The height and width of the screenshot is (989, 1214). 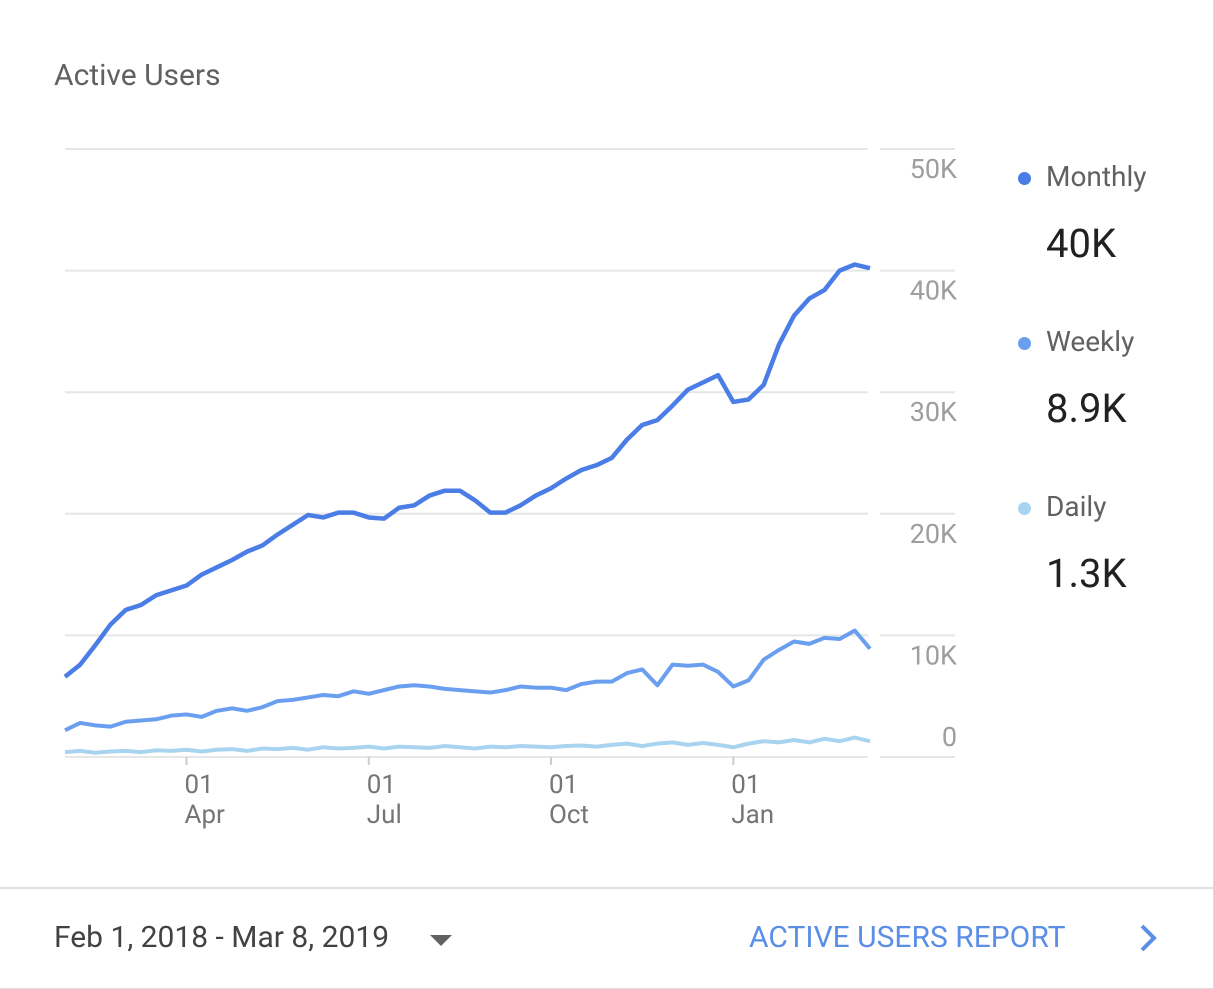 What do you see at coordinates (907, 937) in the screenshot?
I see `report-link: ACTIVE USERS REPORT` at bounding box center [907, 937].